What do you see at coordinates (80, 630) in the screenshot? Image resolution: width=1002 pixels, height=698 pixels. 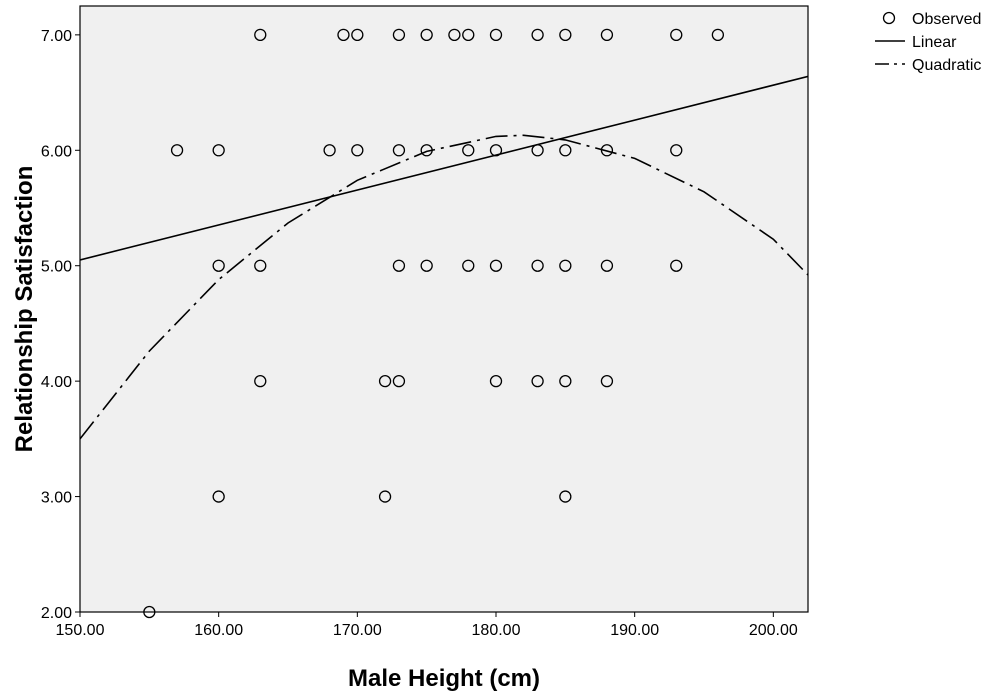 I see `x-tick-label: 150.00` at bounding box center [80, 630].